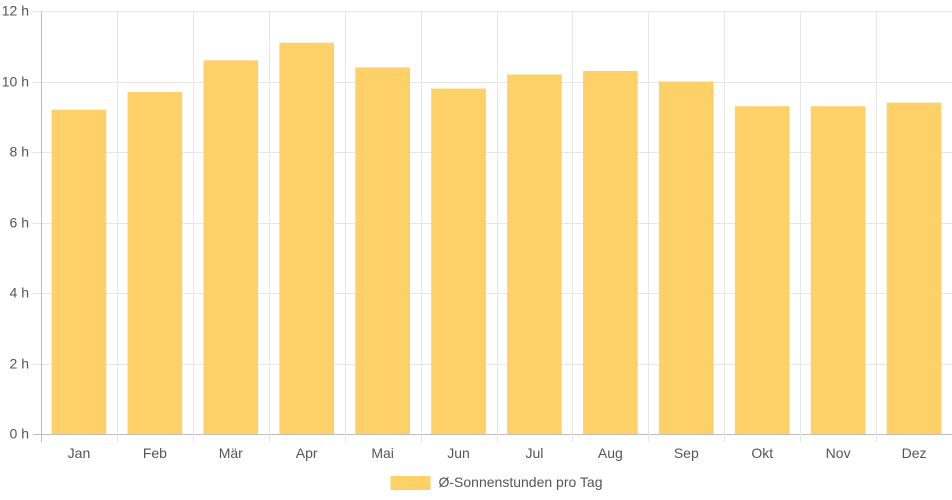 The width and height of the screenshot is (952, 500). Describe the element at coordinates (410, 483) in the screenshot. I see `legend-swatch` at that location.